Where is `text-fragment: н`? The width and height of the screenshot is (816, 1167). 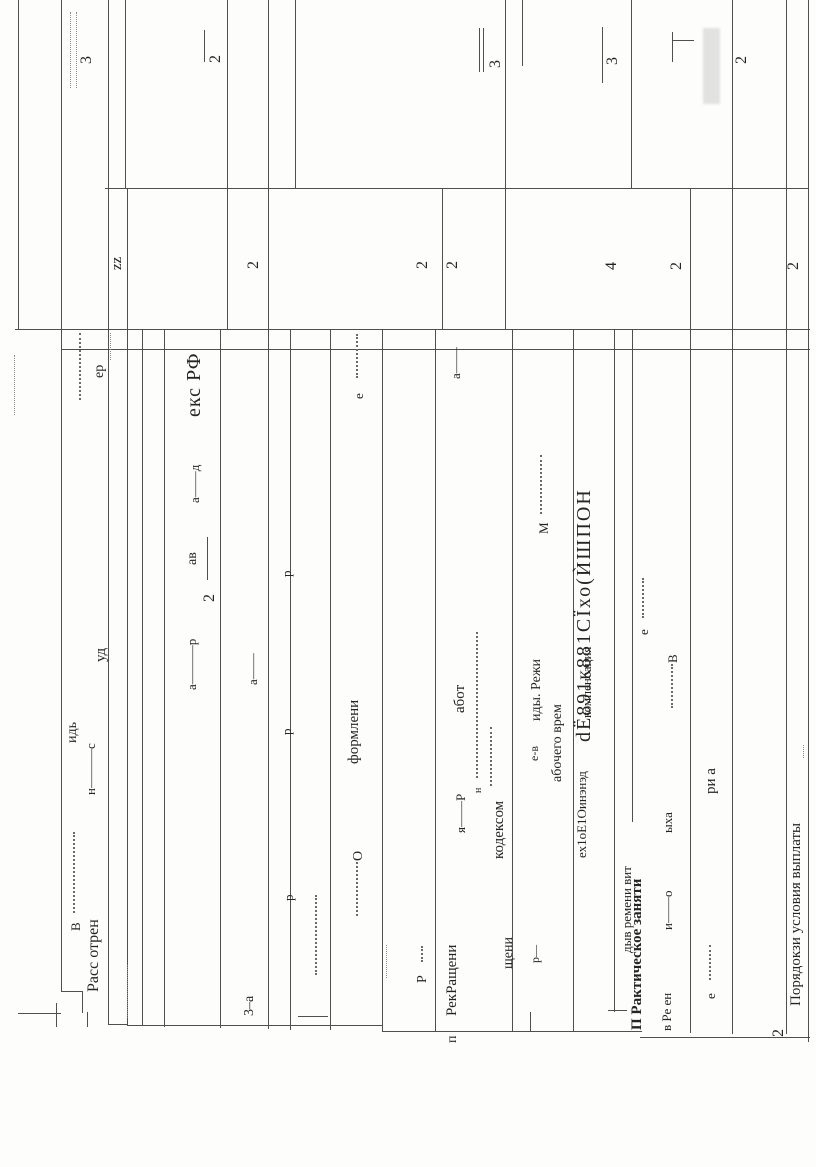
text-fragment: н is located at coordinates (478, 790).